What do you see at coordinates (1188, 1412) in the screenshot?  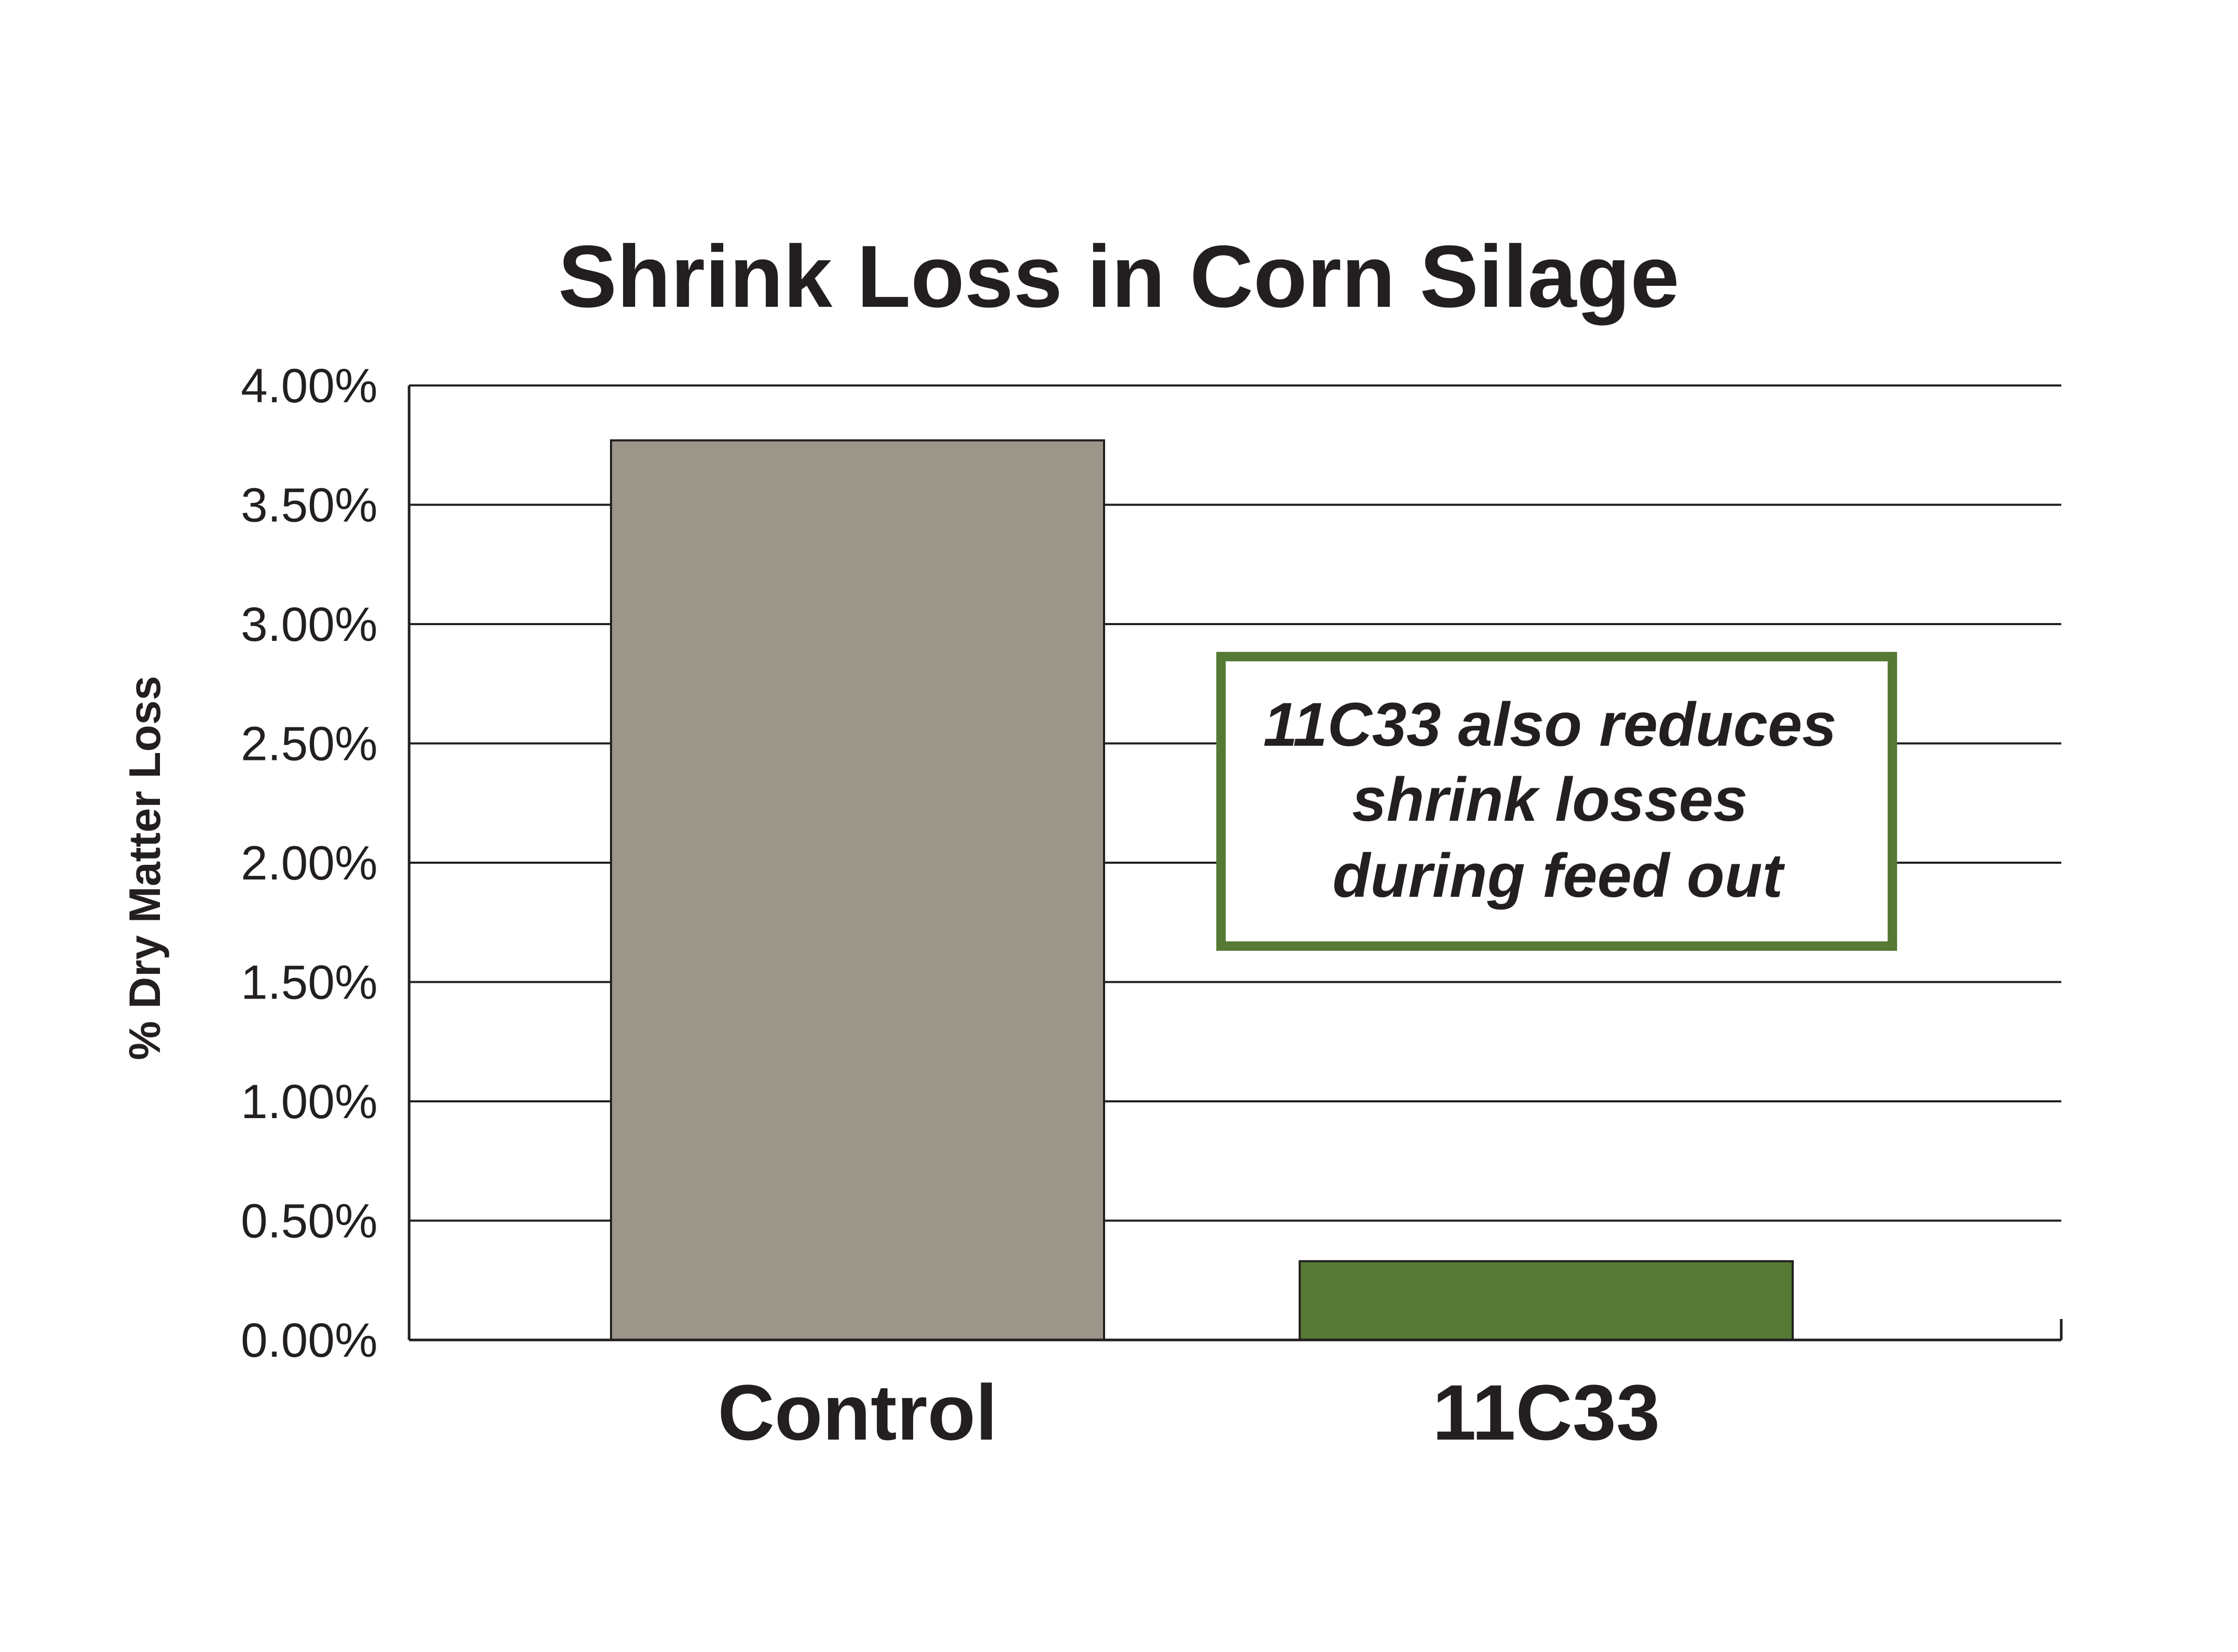 I see `x-category-labels: Control 11C33` at bounding box center [1188, 1412].